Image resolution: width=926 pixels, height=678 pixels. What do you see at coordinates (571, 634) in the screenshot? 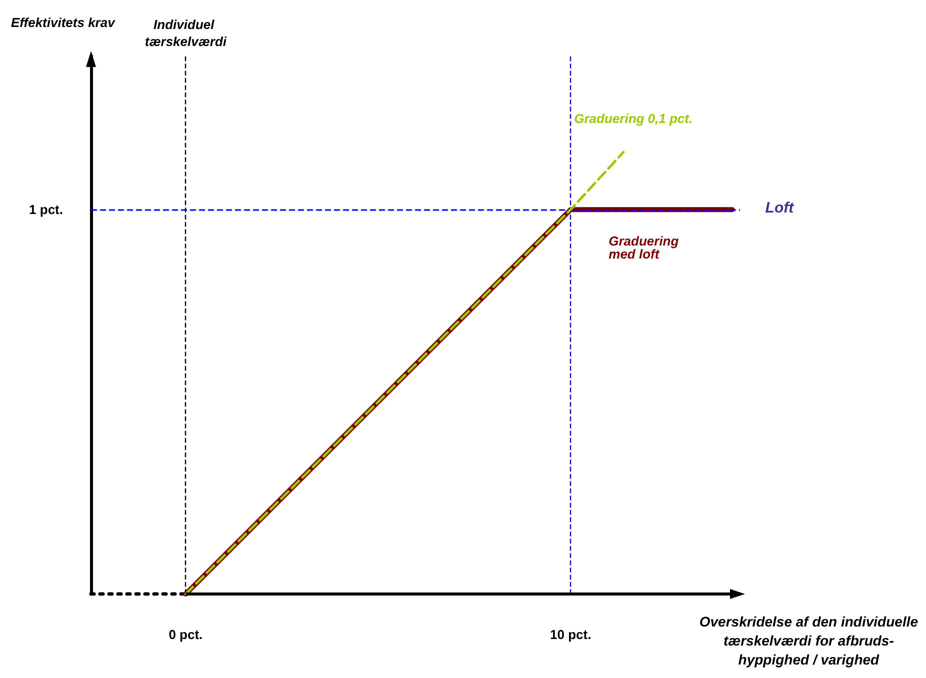
I see `x-tick-label: 10 pct.` at bounding box center [571, 634].